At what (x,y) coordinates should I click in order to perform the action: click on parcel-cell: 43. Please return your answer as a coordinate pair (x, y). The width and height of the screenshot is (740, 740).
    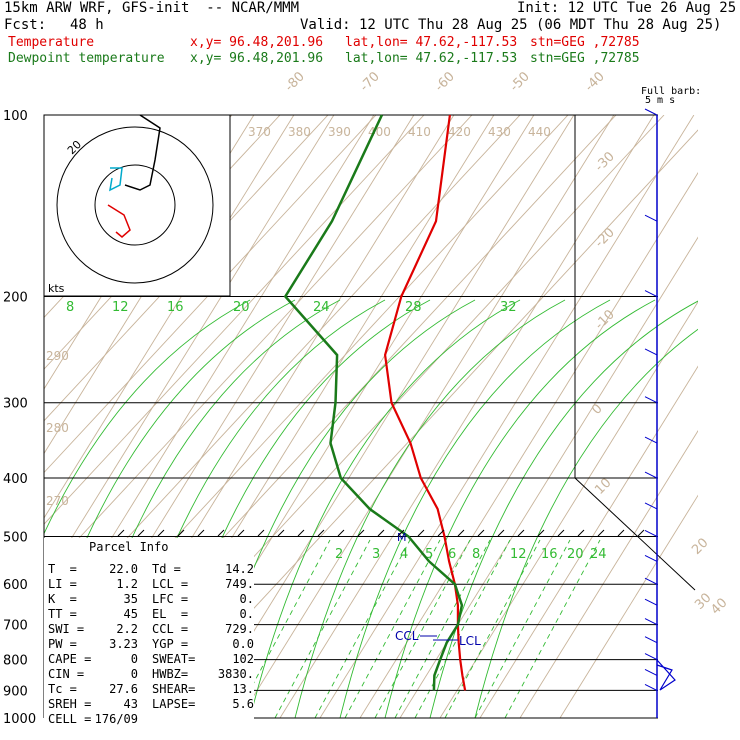
    Looking at the image, I should click on (130, 704).